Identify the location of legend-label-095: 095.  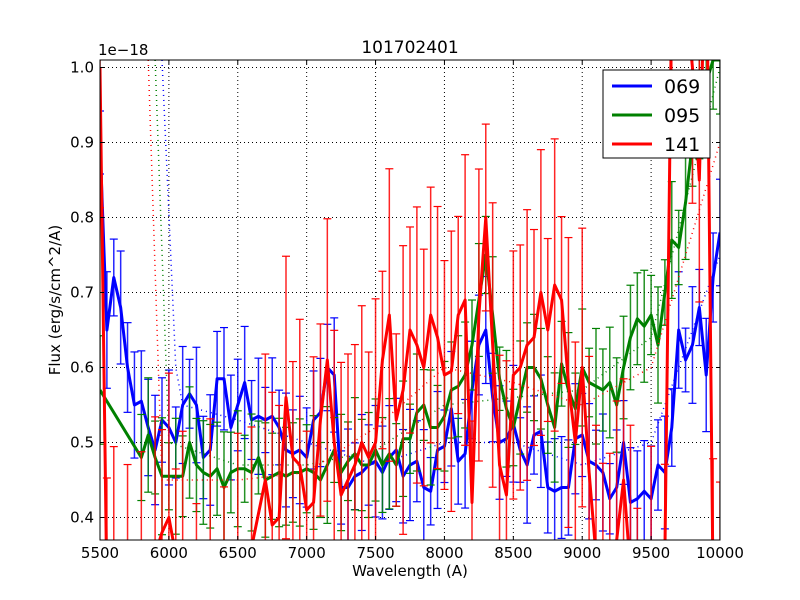
(682, 116).